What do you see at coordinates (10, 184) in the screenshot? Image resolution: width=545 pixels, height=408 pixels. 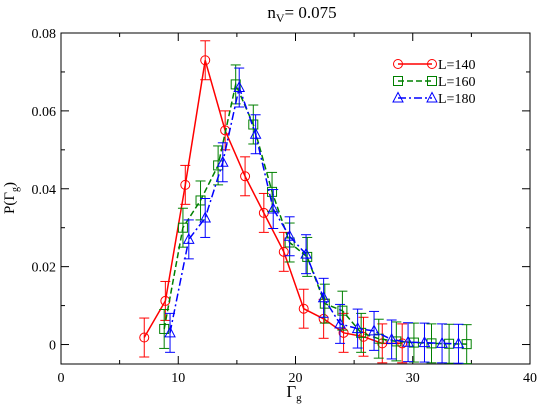 I see `y-axis-label-close: )` at bounding box center [10, 184].